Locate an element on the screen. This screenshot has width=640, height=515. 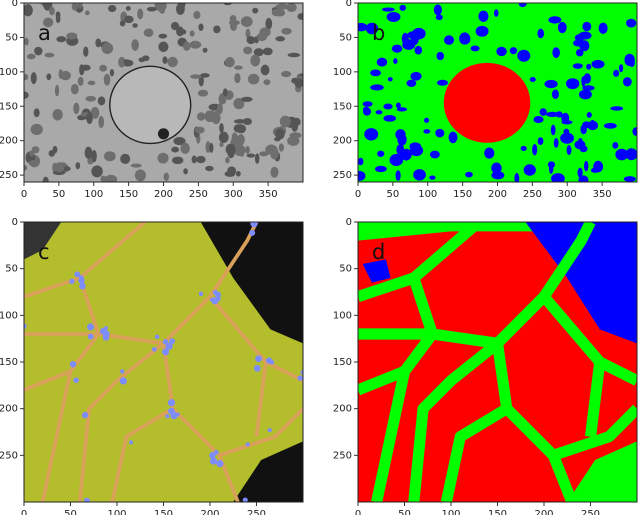
x-tick-label: 300 is located at coordinates (567, 194).